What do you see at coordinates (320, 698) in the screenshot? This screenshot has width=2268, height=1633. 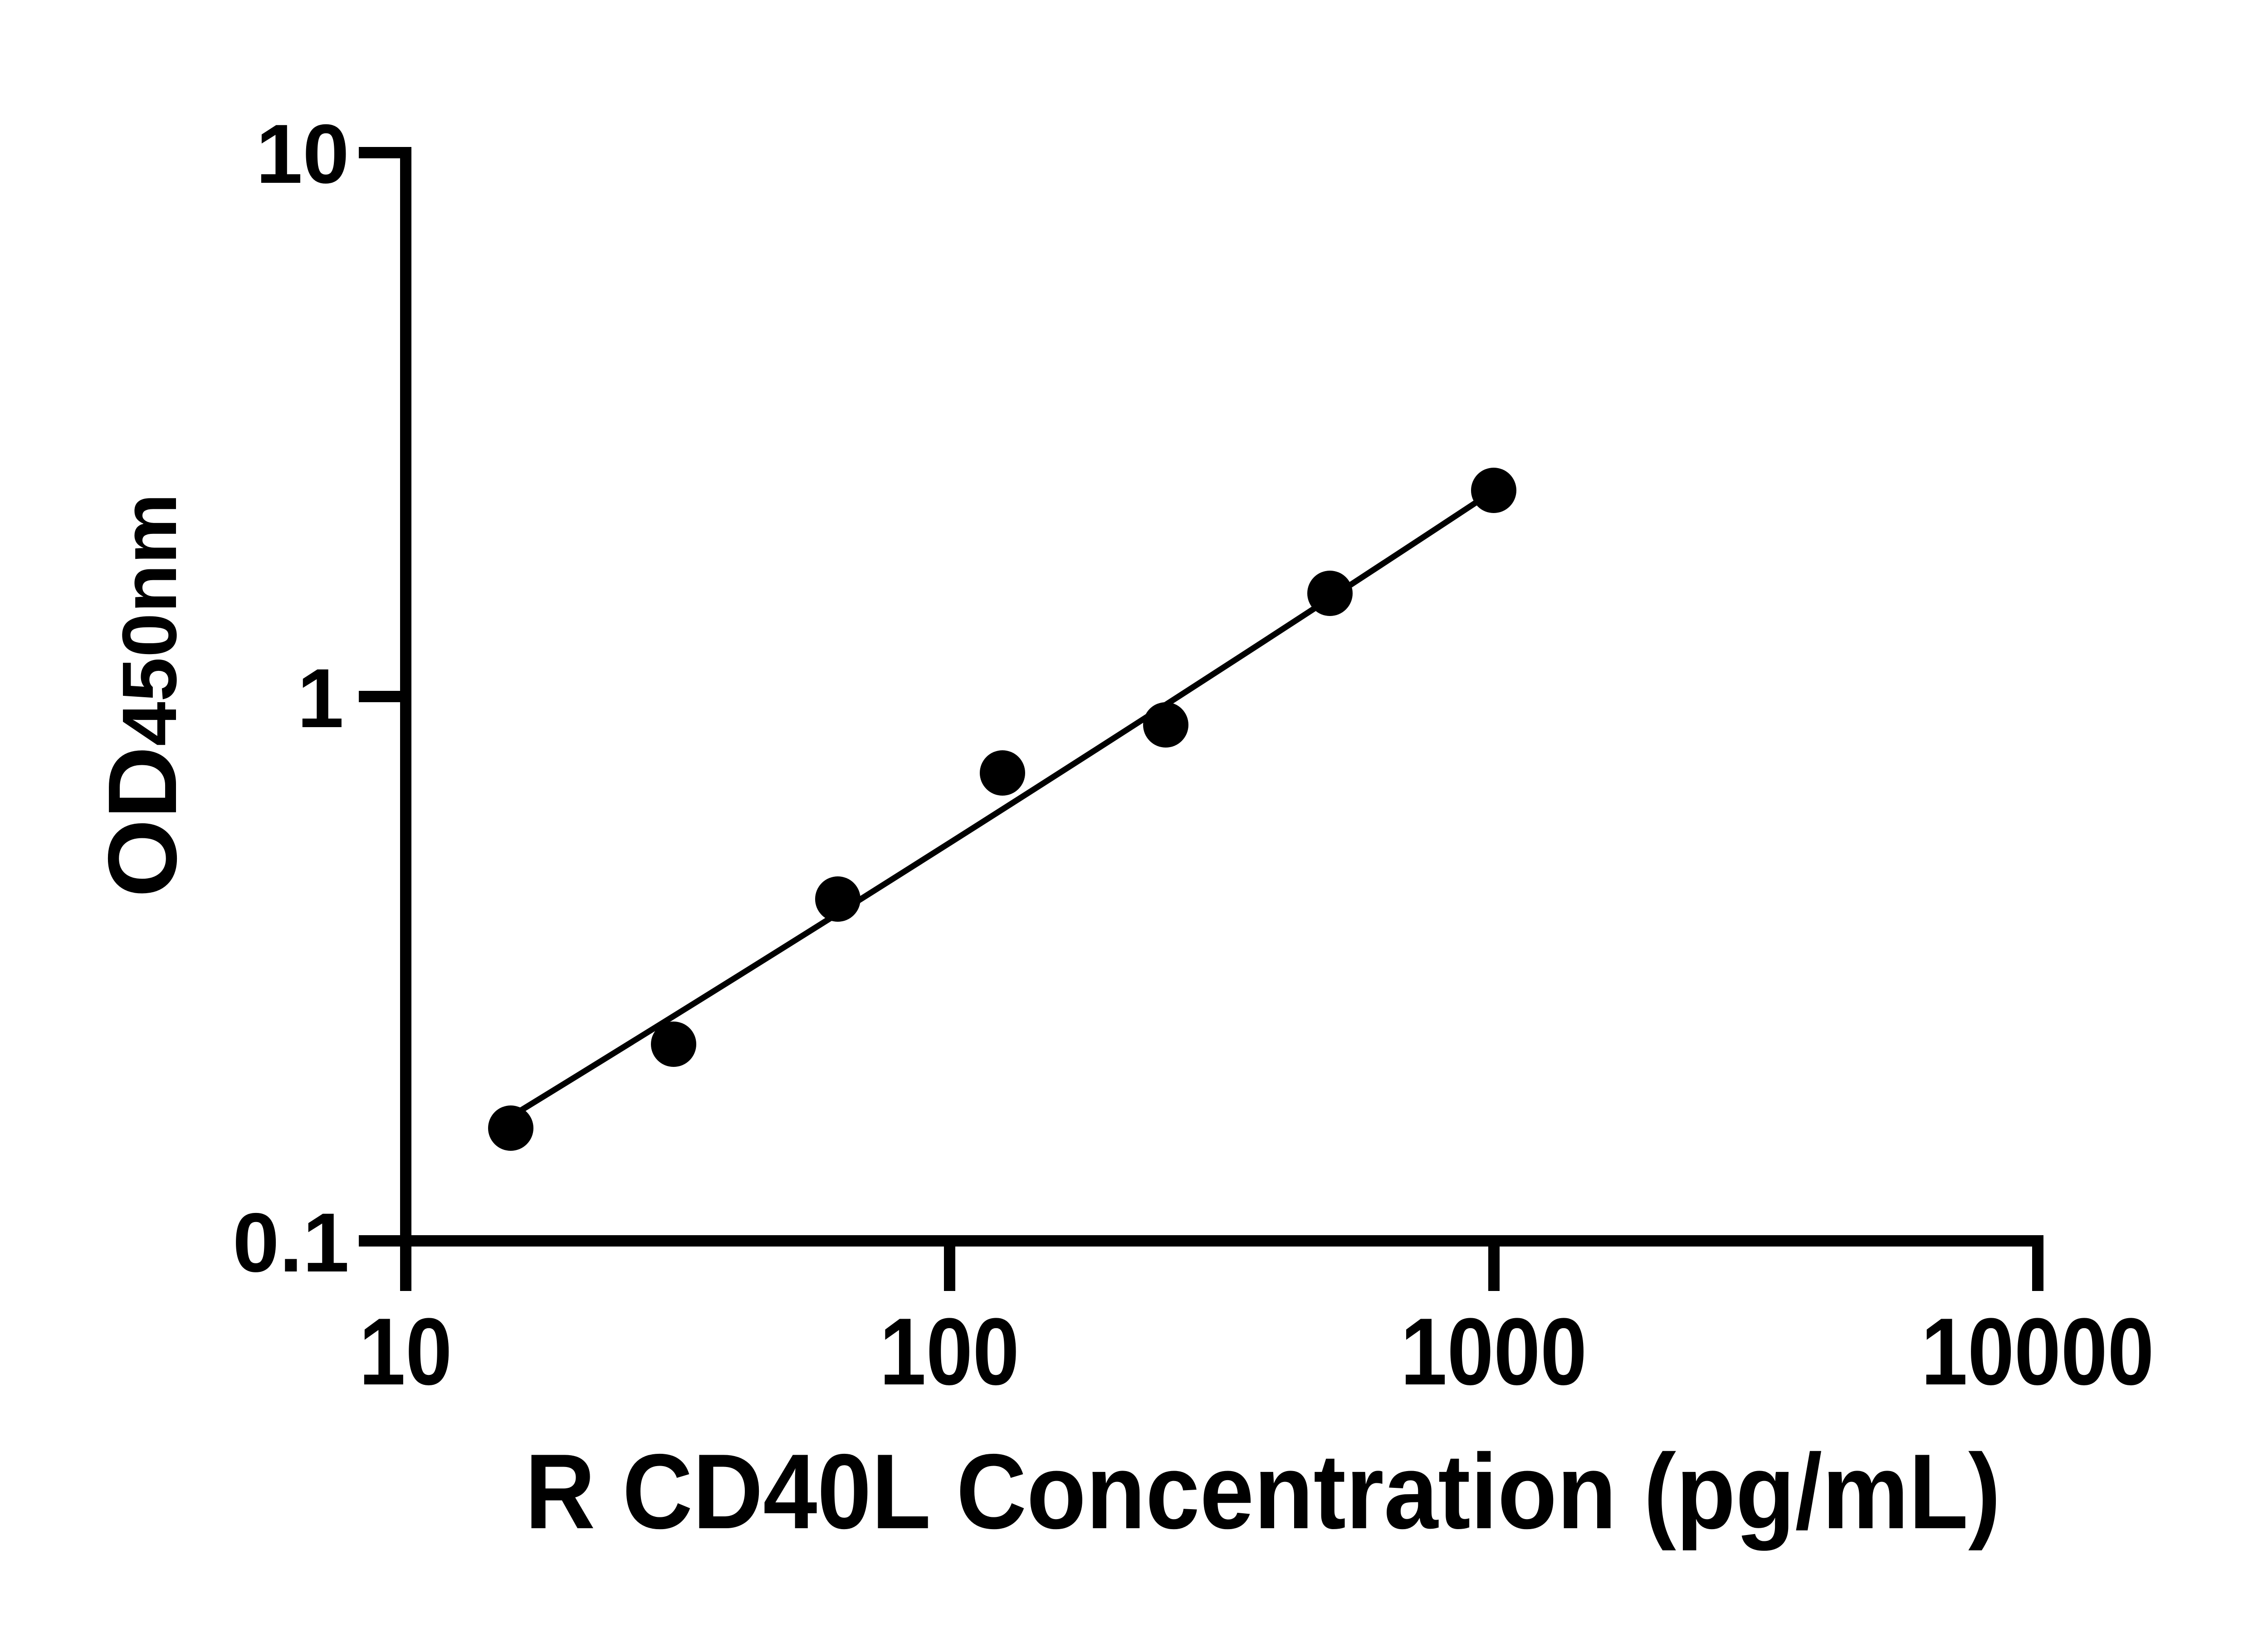 I see `svg-text: 1` at bounding box center [320, 698].